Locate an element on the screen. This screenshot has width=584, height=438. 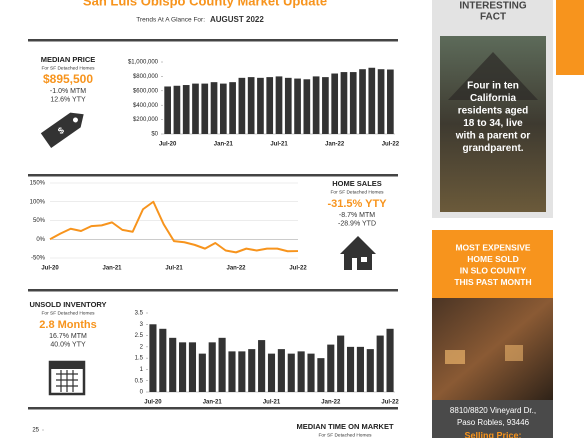
y-tick-label: $200,000 is located at coordinates (146, 120).